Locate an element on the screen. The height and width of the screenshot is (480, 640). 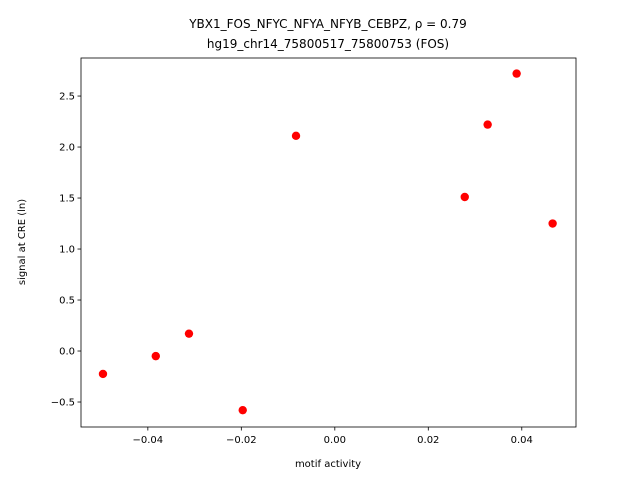
y-tick-label: −0.5 is located at coordinates (63, 403).